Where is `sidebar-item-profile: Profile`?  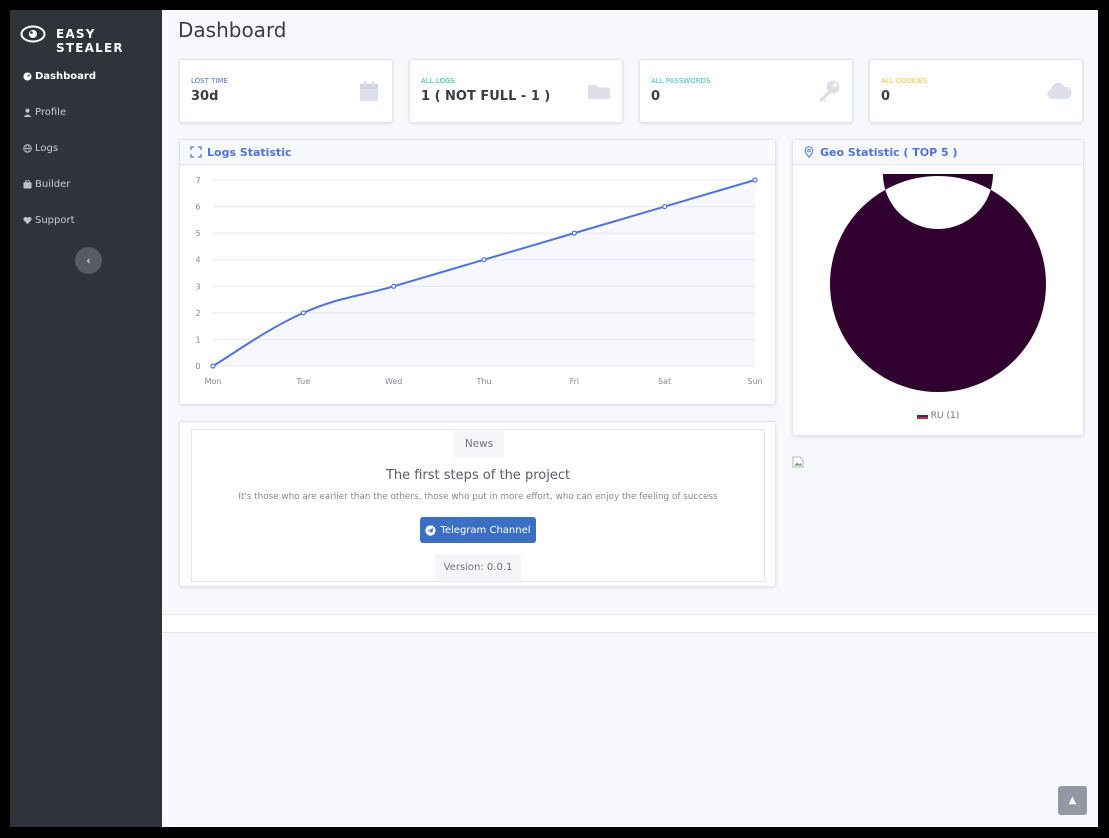 sidebar-item-profile: Profile is located at coordinates (44, 112).